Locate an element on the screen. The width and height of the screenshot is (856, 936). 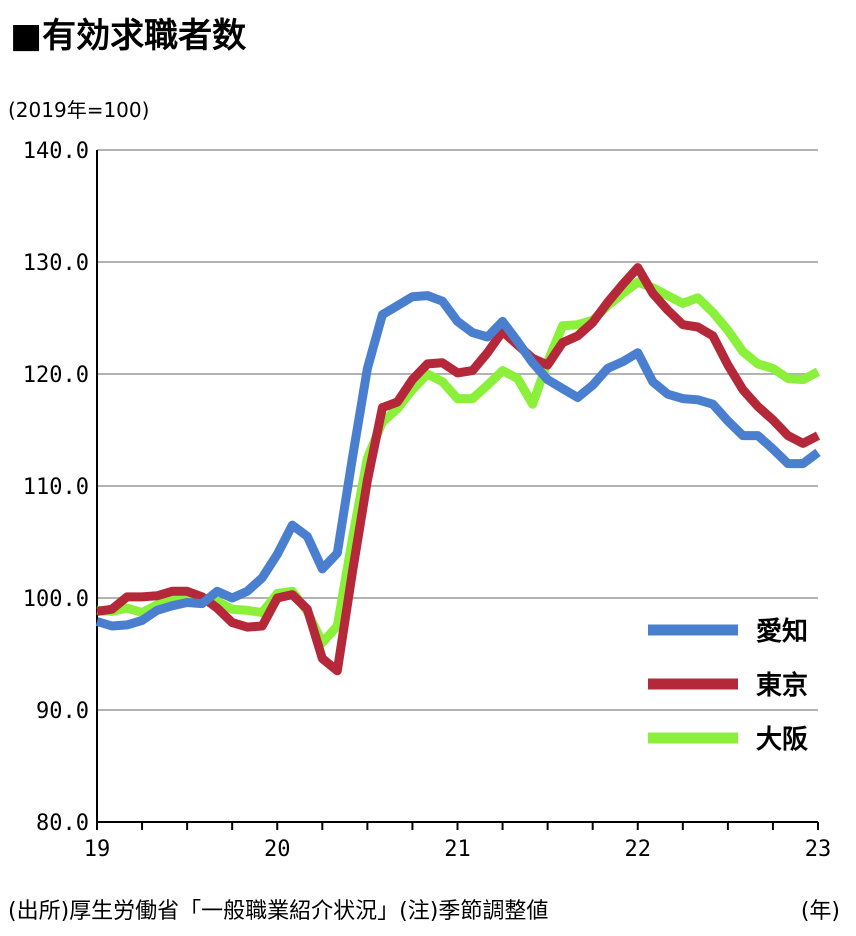
y-tick-label: 130.0 is located at coordinates (56, 263).